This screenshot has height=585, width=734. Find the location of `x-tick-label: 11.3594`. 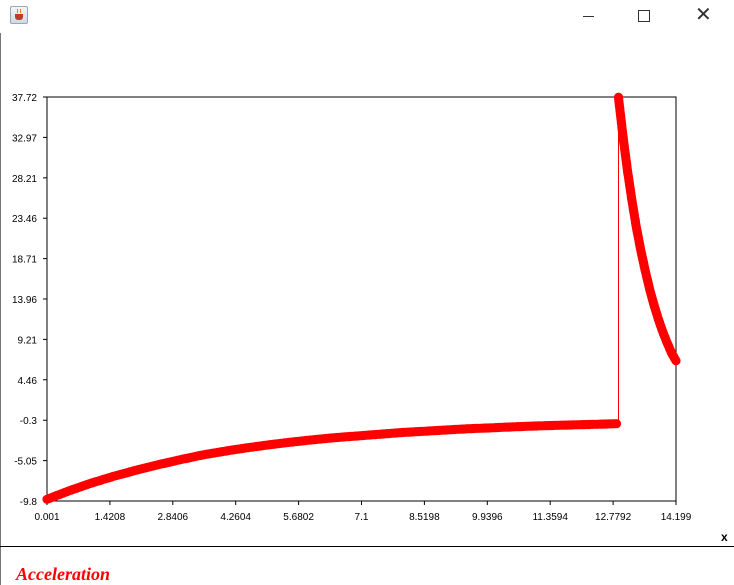

x-tick-label: 11.3594 is located at coordinates (550, 517).